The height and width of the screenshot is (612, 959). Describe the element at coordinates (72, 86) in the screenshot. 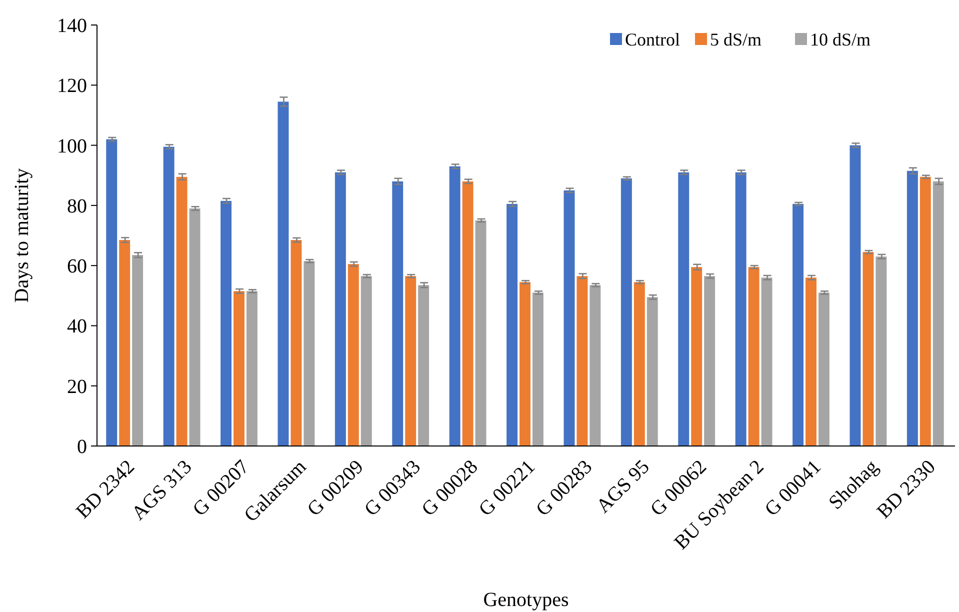

I see `y-tick-label: 120` at that location.